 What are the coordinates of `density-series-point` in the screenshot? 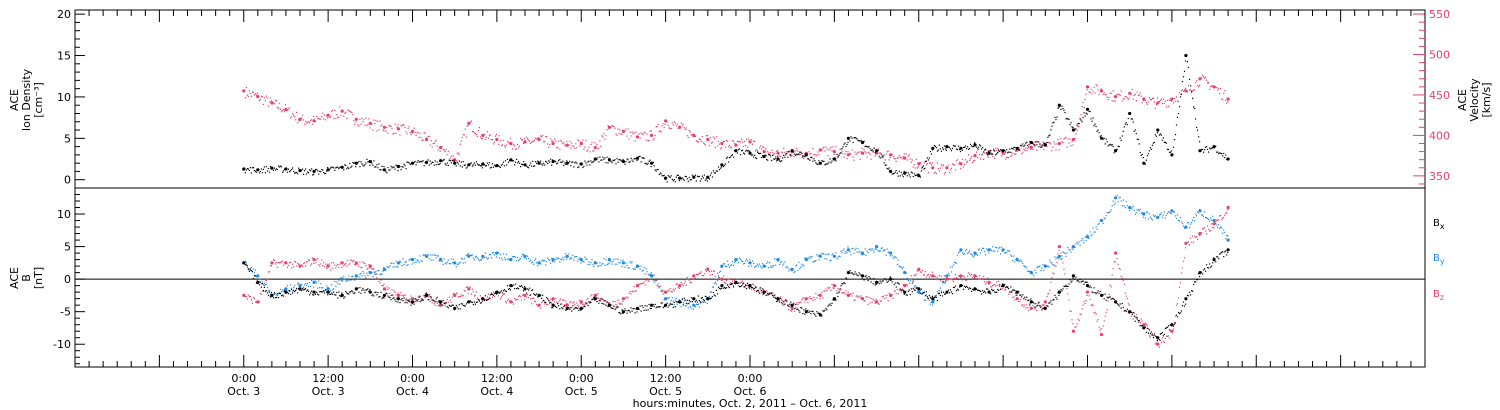 It's located at (356, 163).